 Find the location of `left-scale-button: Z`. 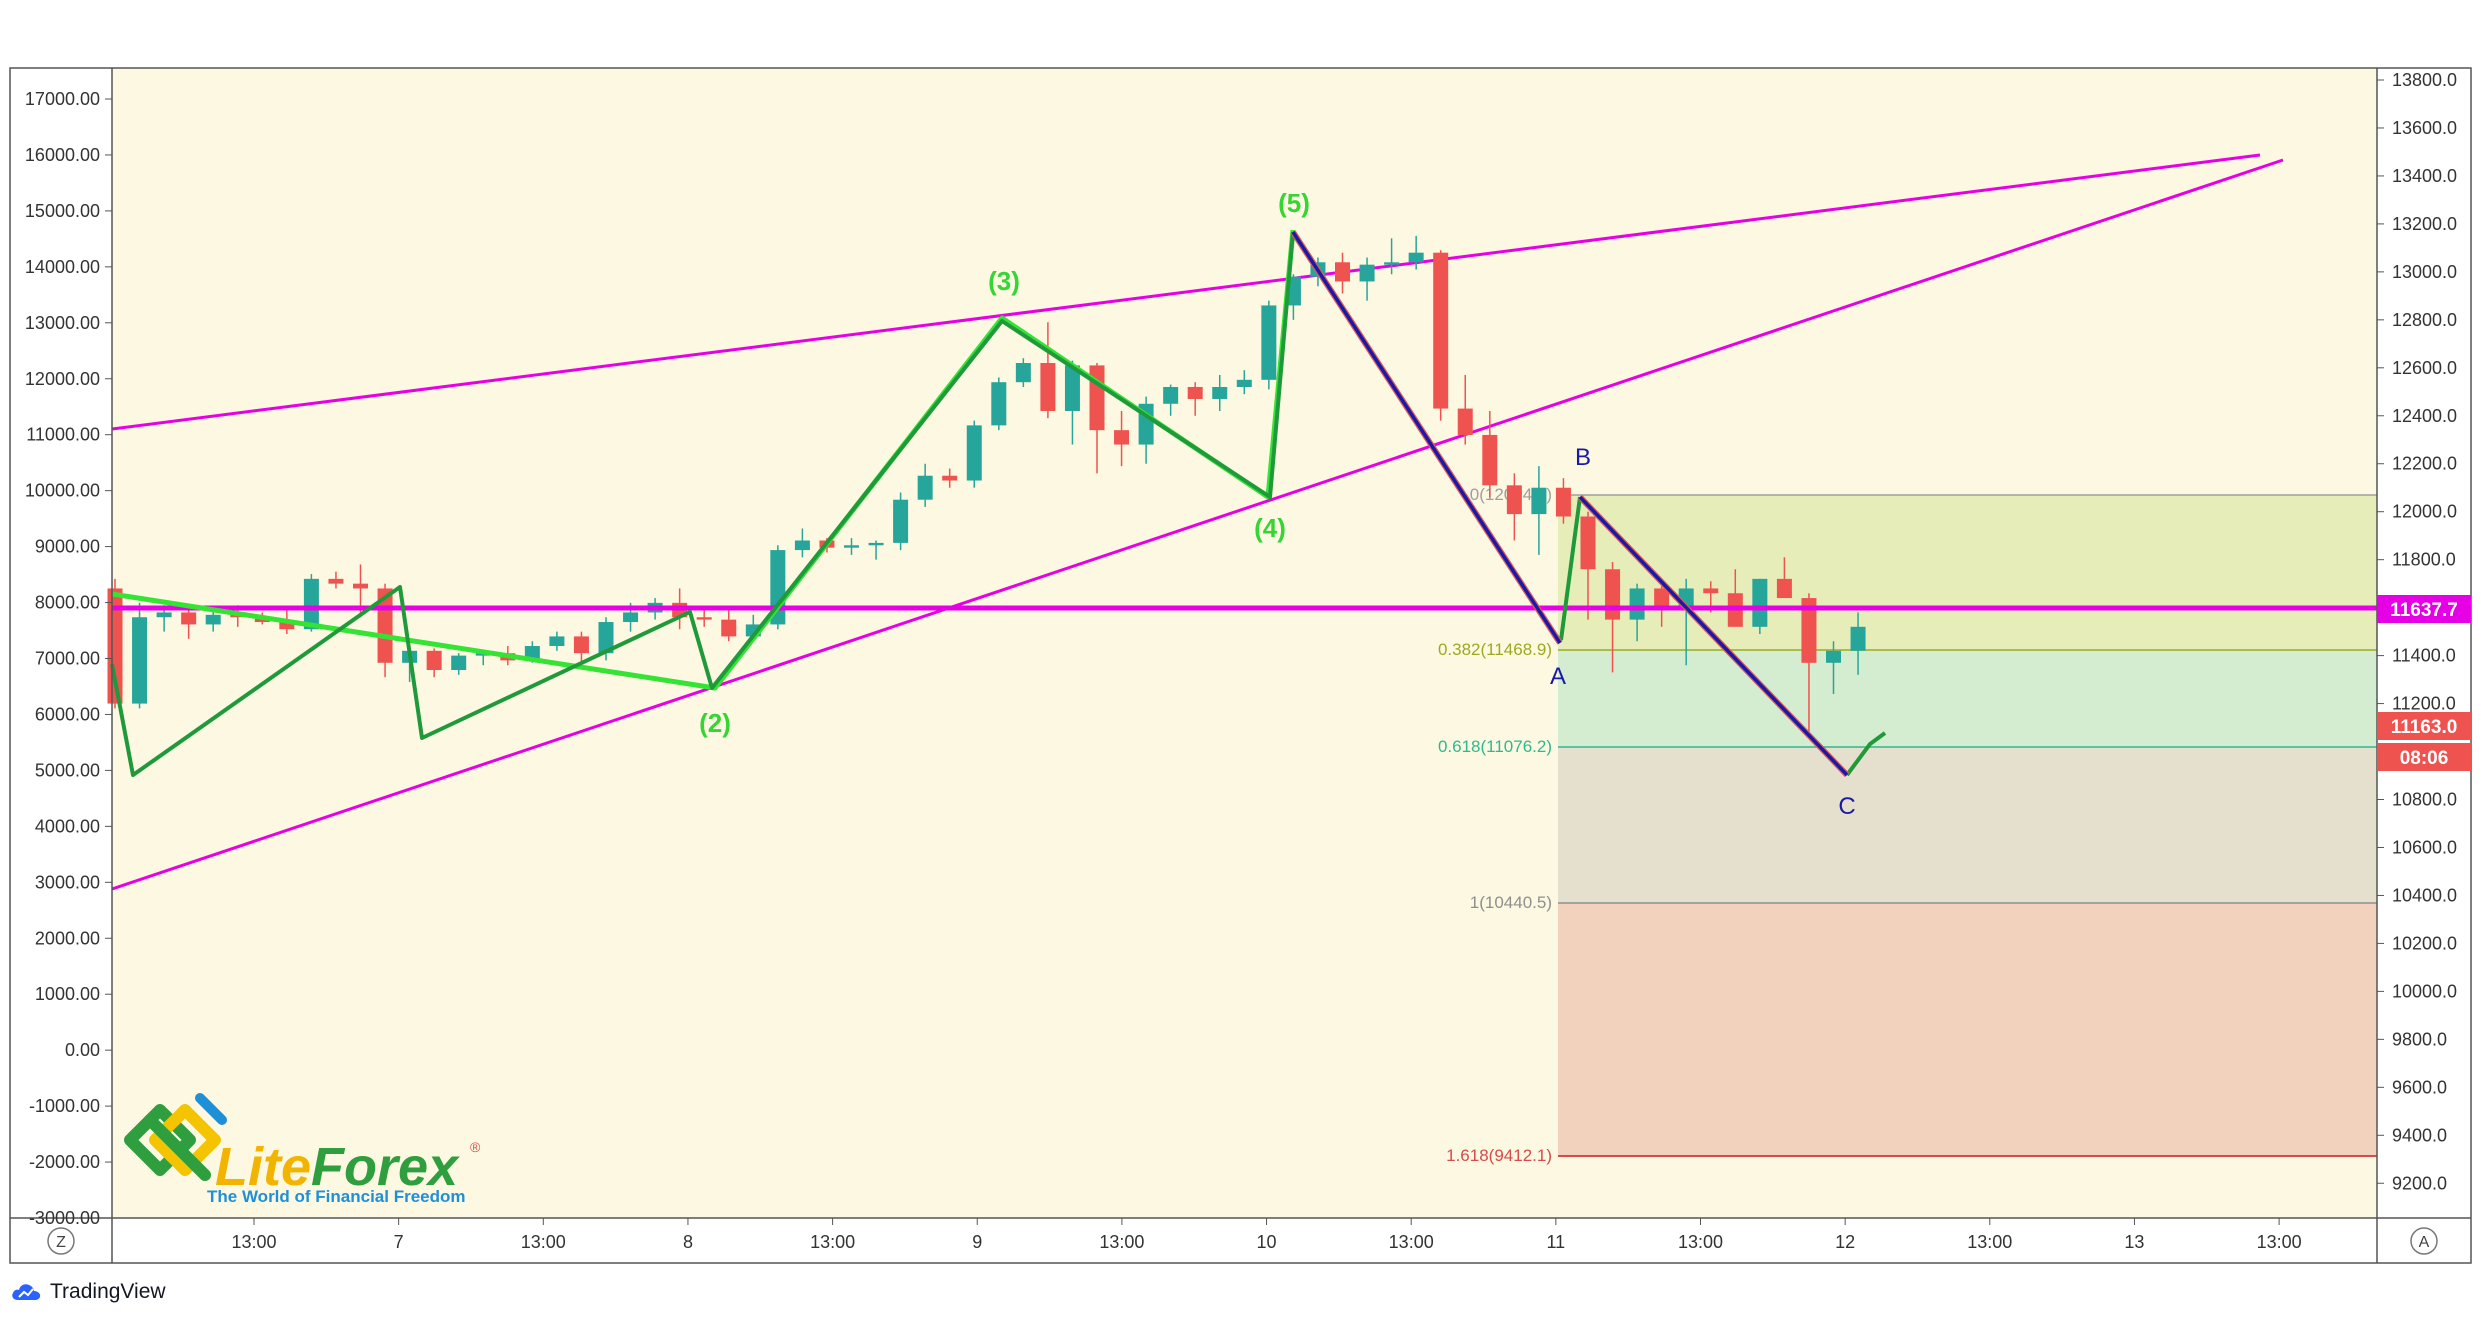

left-scale-button: Z is located at coordinates (61, 1241).